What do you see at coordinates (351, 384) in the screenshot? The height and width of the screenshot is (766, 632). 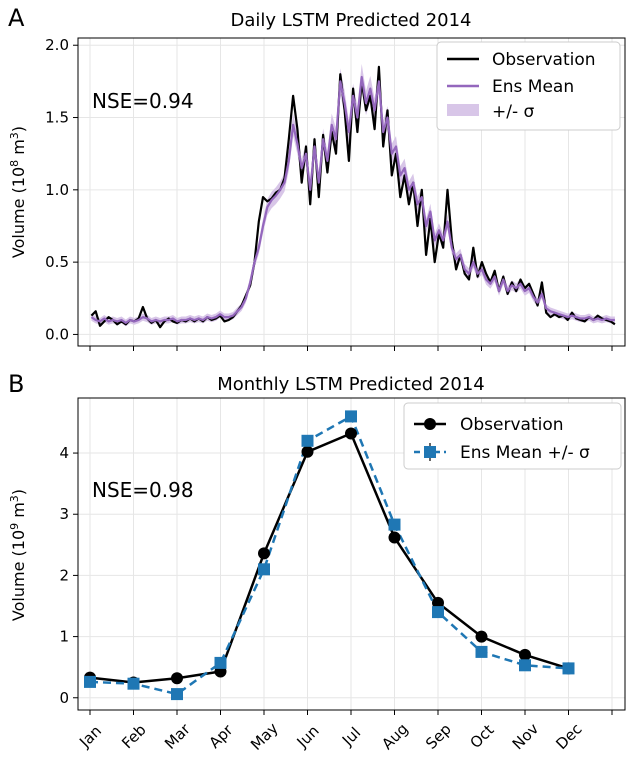 I see `panel-b-title: Monthly LSTM Predicted 2014` at bounding box center [351, 384].